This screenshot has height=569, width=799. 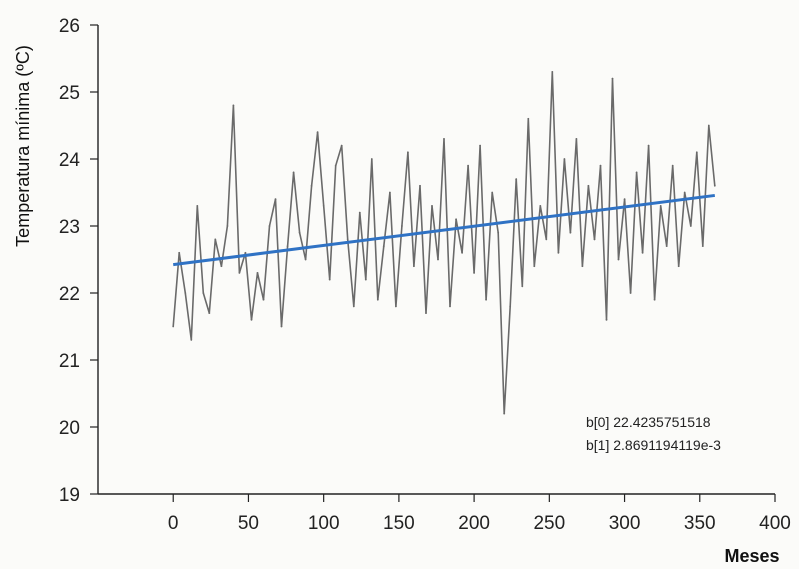 What do you see at coordinates (69, 294) in the screenshot?
I see `y-tick-label: 22` at bounding box center [69, 294].